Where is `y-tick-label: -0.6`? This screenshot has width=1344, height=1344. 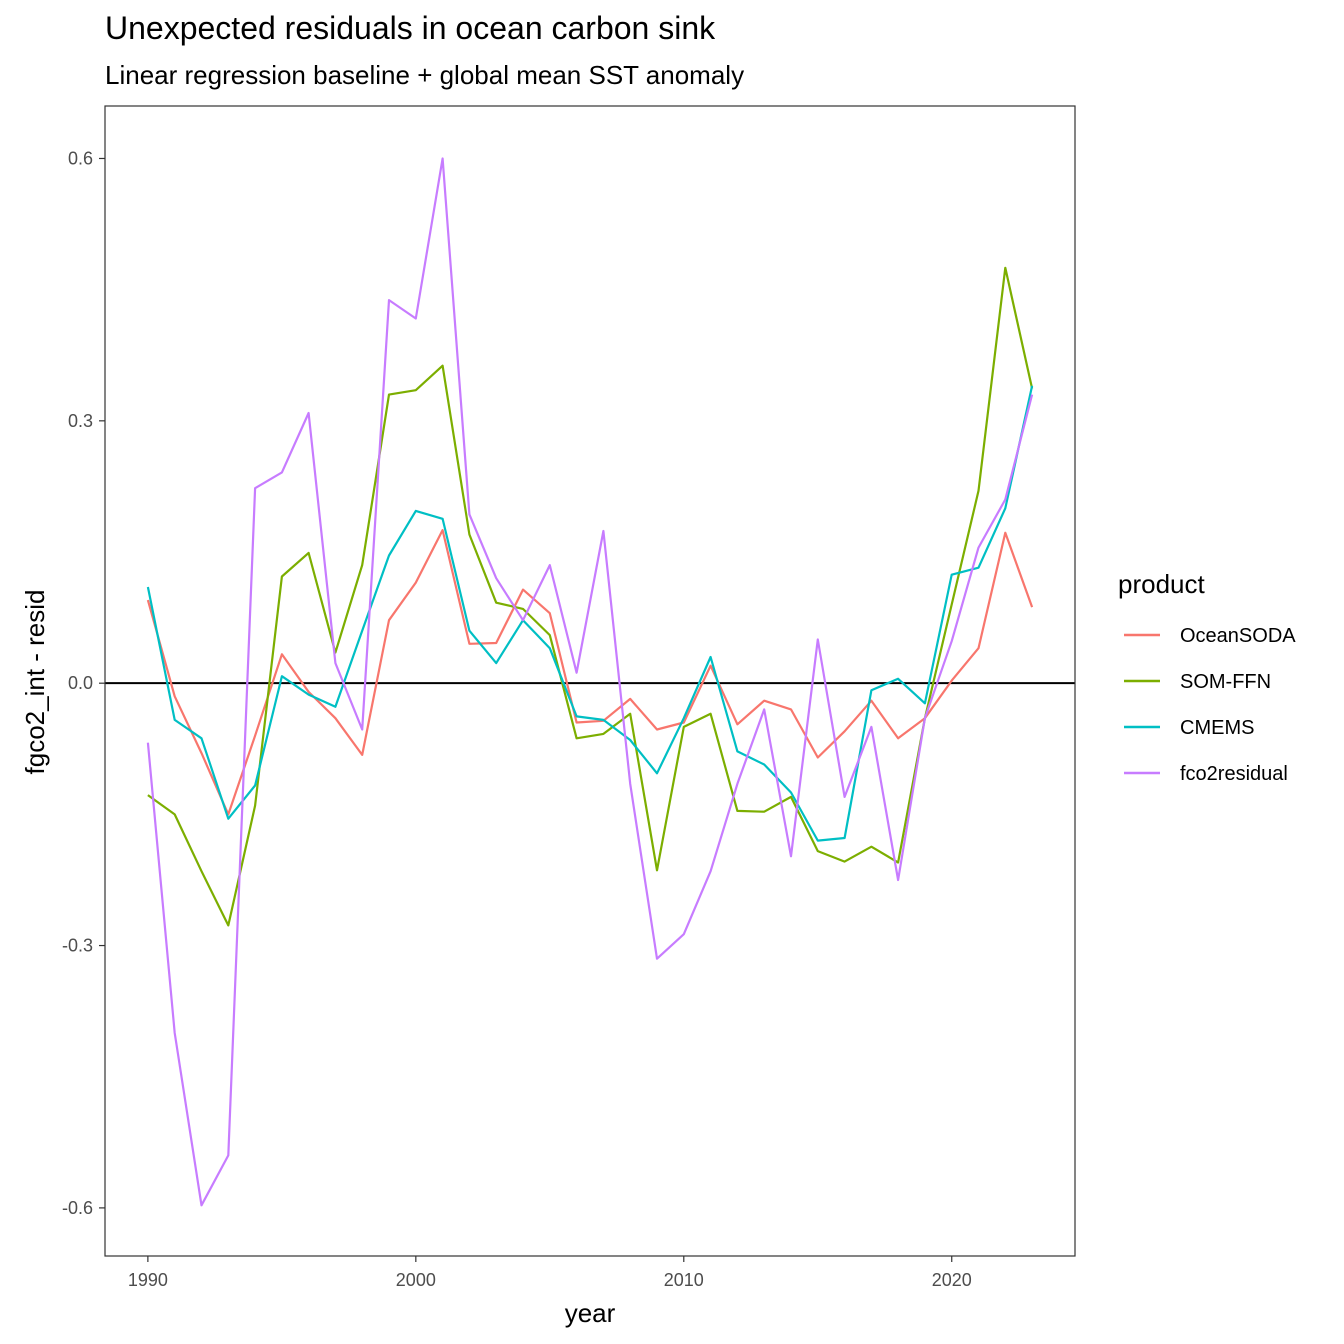
y-tick-label: -0.6 is located at coordinates (77, 1208).